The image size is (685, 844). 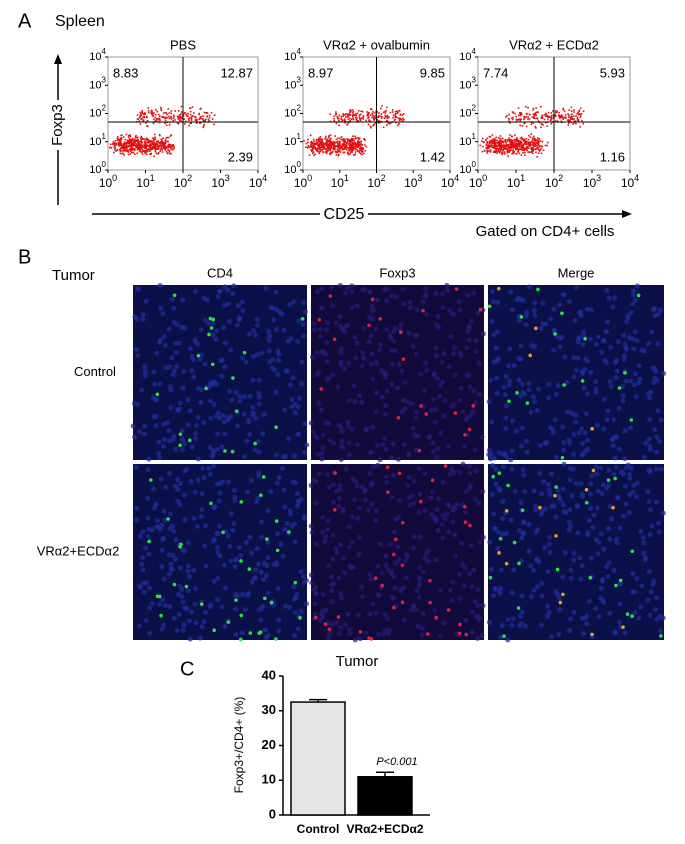 I want to click on tick-label: 104, so click(x=630, y=181).